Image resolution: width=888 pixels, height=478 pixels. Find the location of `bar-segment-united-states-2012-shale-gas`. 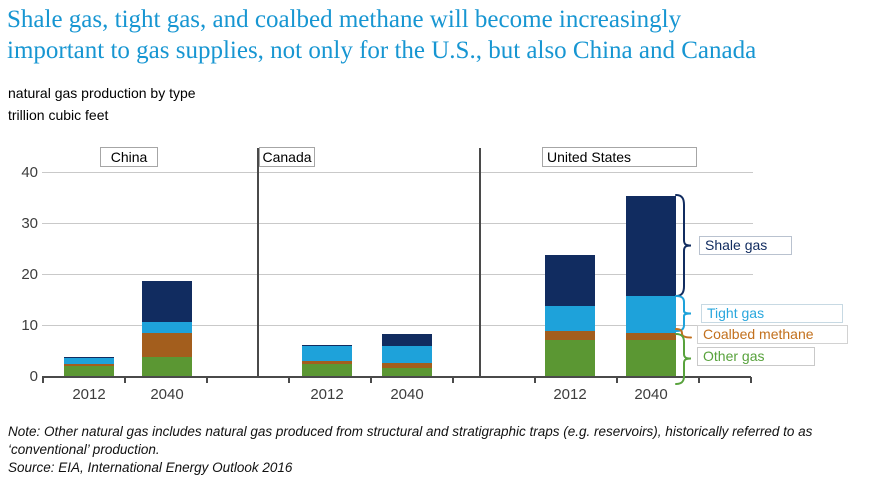

bar-segment-united-states-2012-shale-gas is located at coordinates (570, 281).